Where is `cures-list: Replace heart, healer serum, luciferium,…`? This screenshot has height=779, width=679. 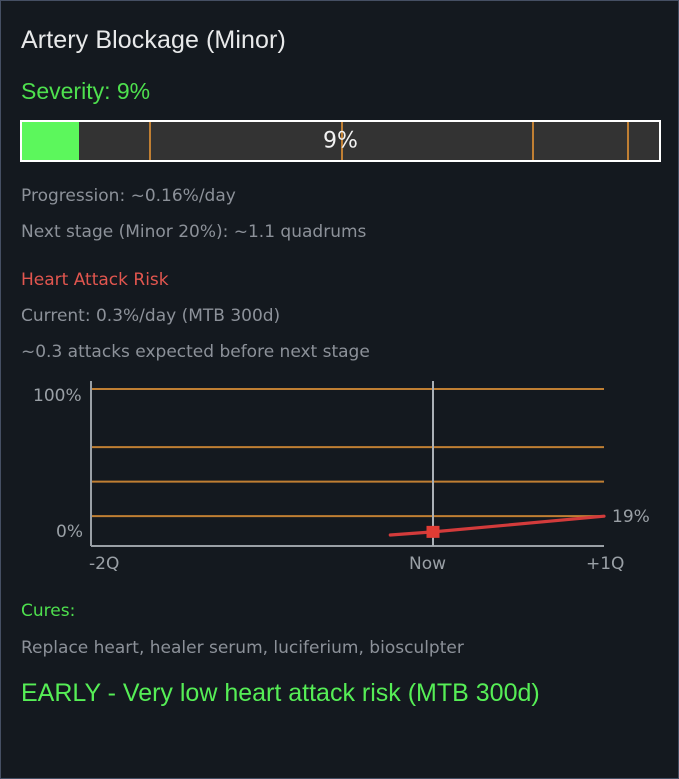
cures-list: Replace heart, healer serum, luciferium,… is located at coordinates (242, 648).